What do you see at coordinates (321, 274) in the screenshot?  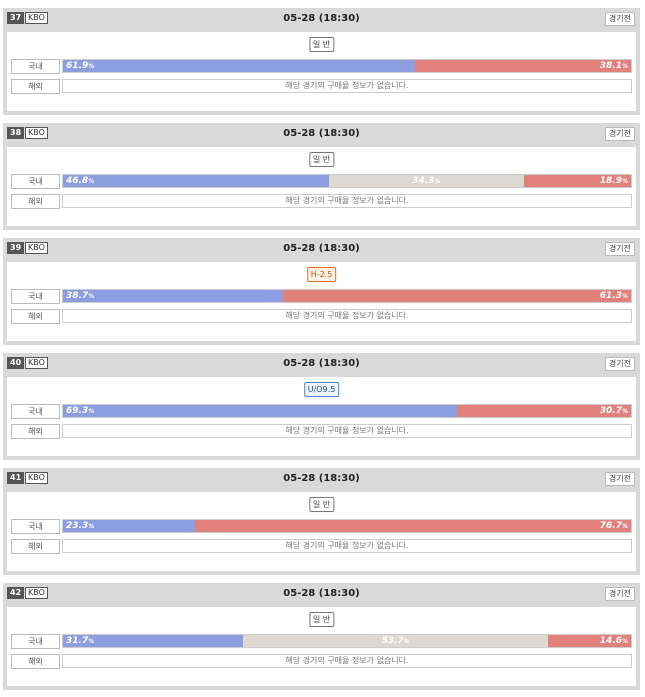 I see `bet-type-badge: H-2.5` at bounding box center [321, 274].